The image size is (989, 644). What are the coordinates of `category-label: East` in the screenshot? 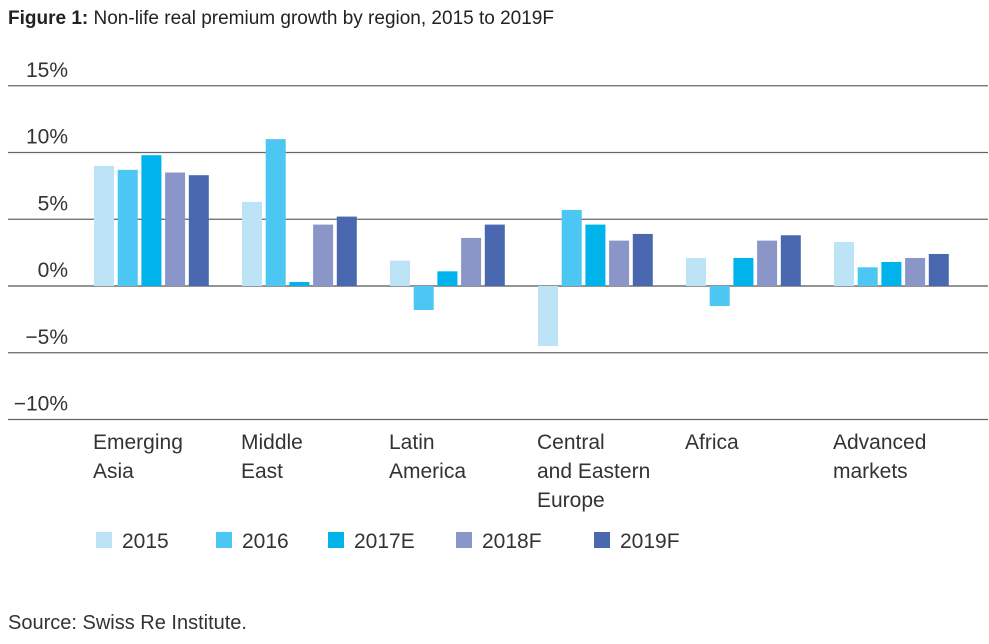 It's located at (262, 471).